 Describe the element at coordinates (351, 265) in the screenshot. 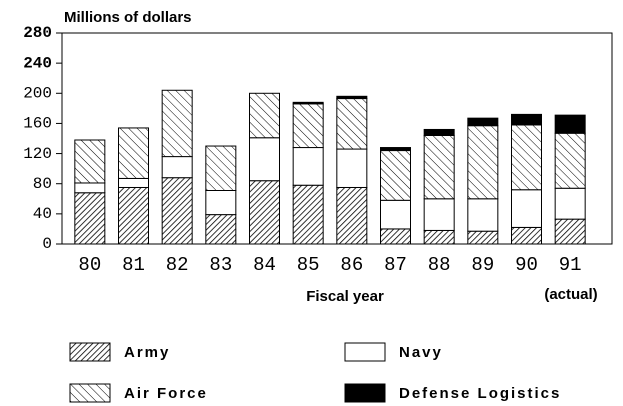

I see `x-tick-label: 86` at that location.